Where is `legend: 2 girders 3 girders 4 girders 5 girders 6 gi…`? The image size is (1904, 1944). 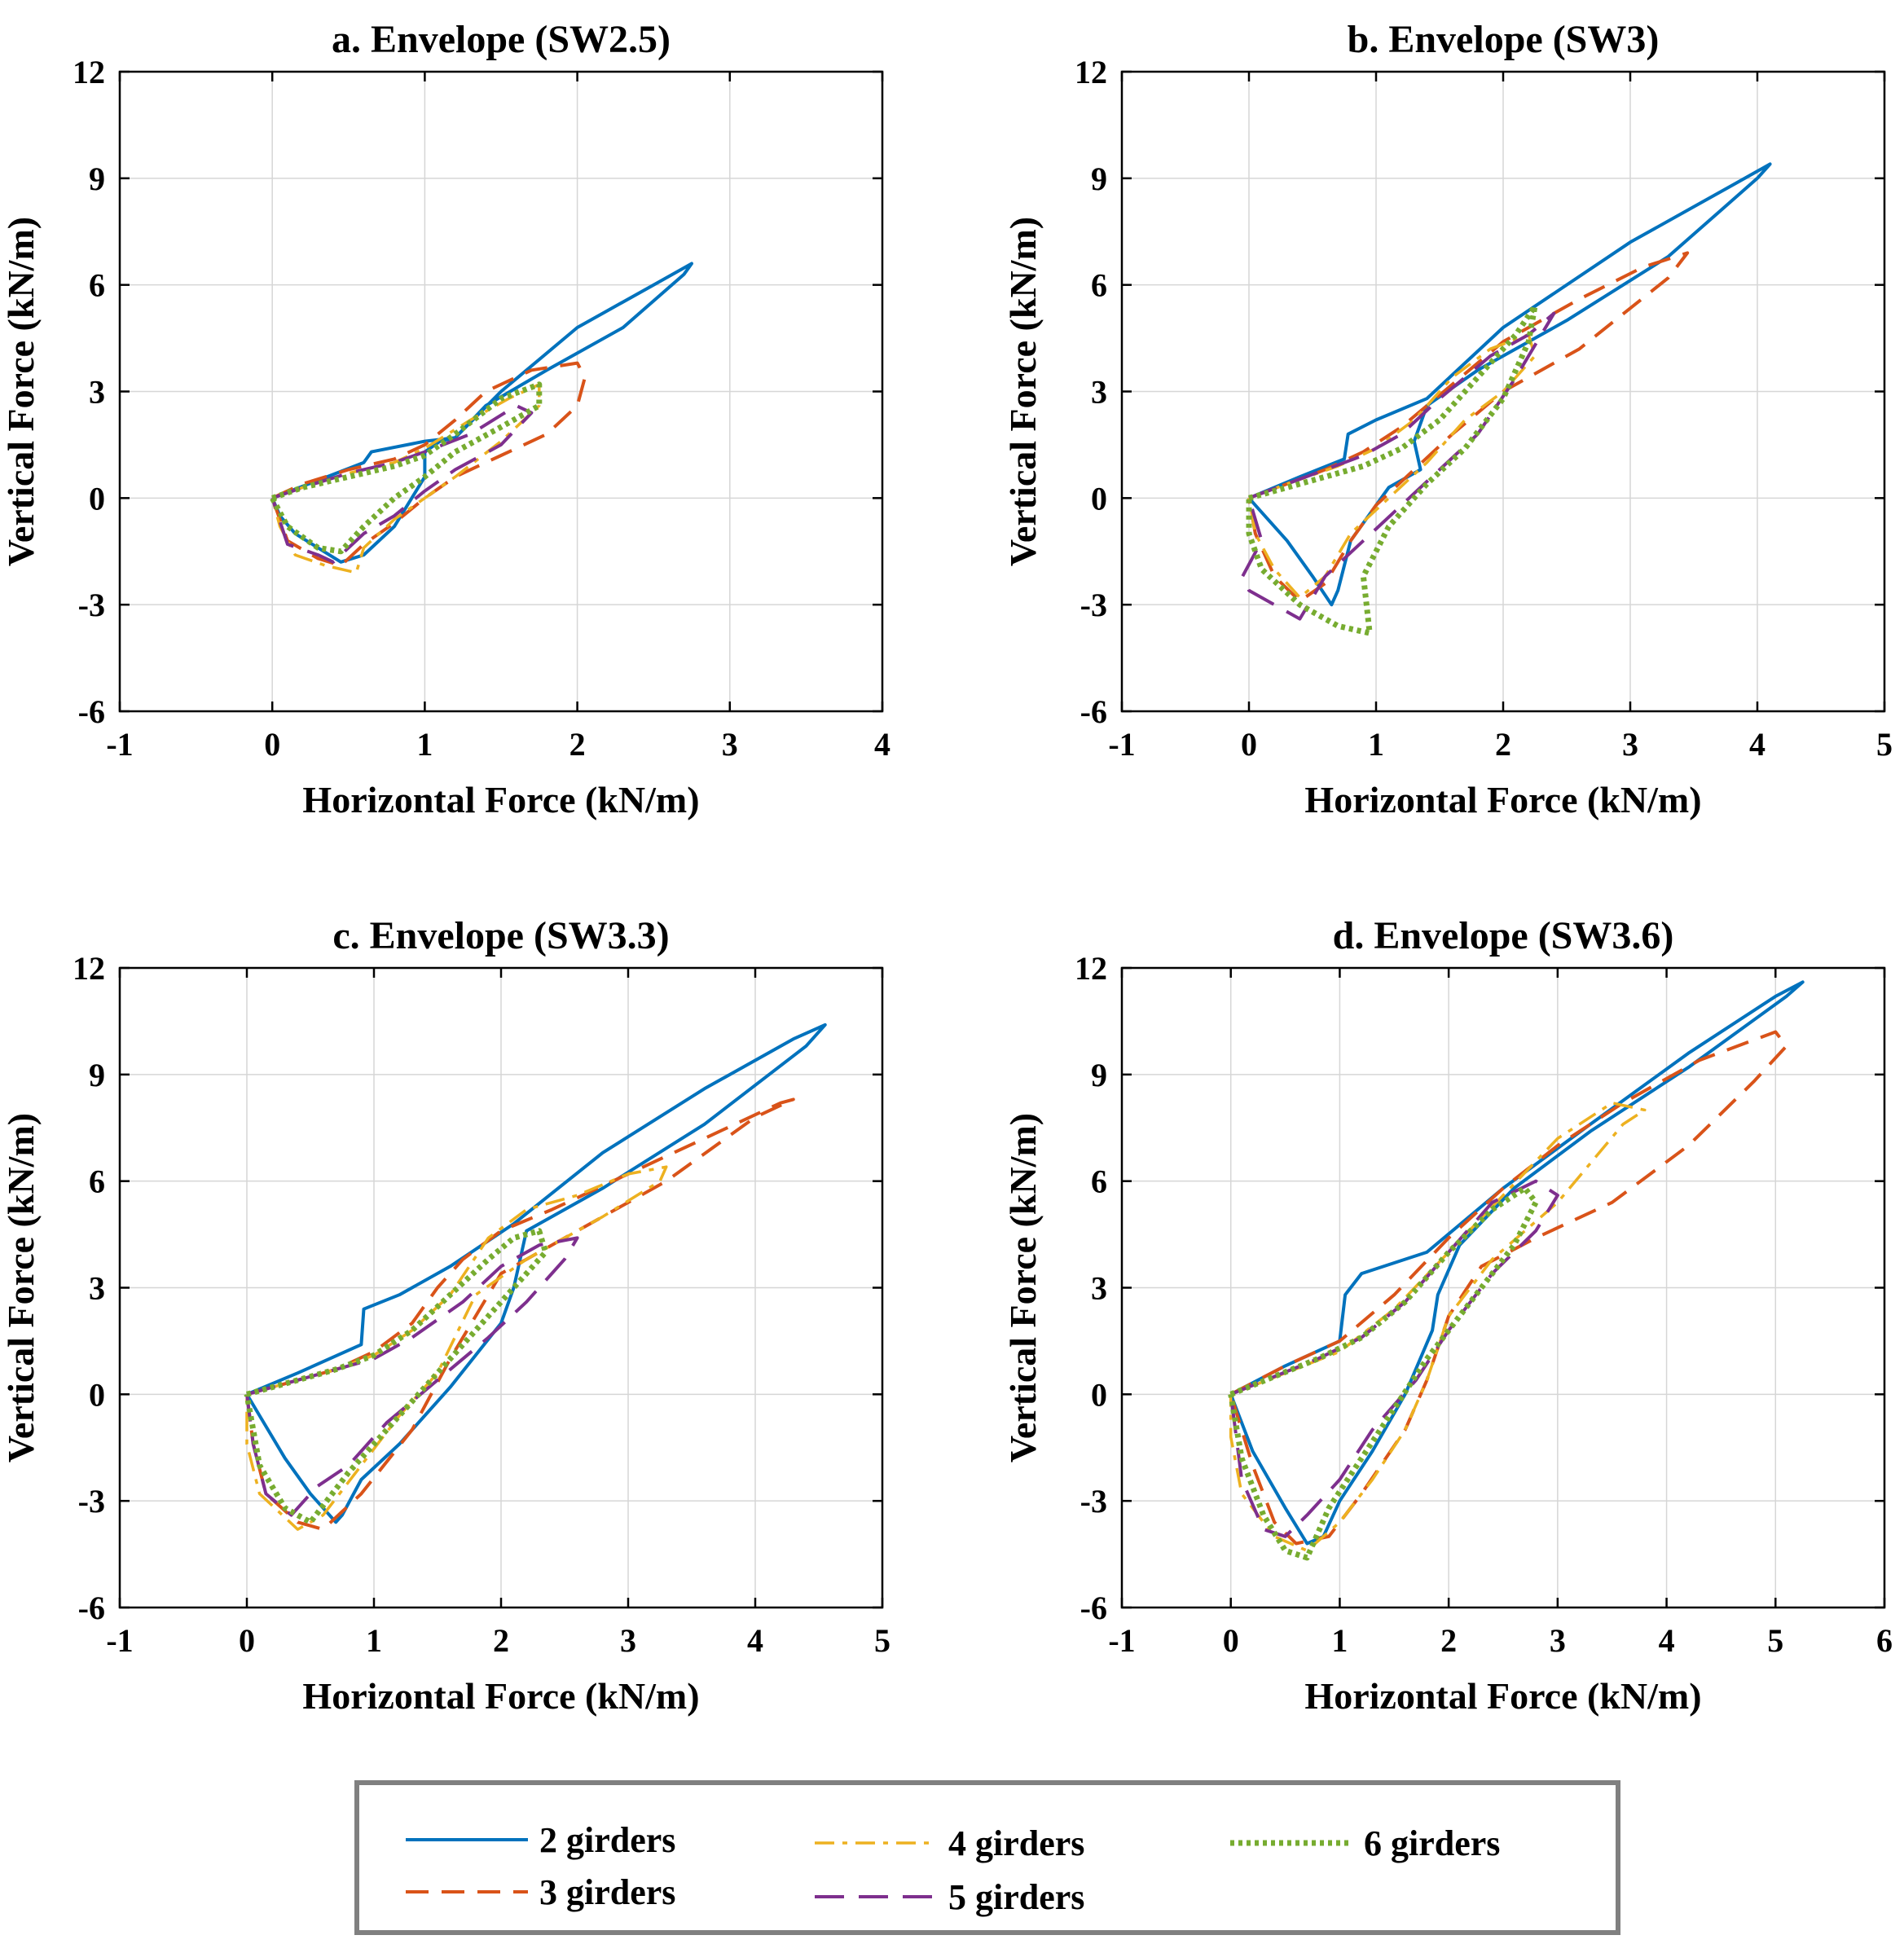 legend: 2 girders 3 girders 4 girders 5 girders 6 gi… is located at coordinates (987, 1858).